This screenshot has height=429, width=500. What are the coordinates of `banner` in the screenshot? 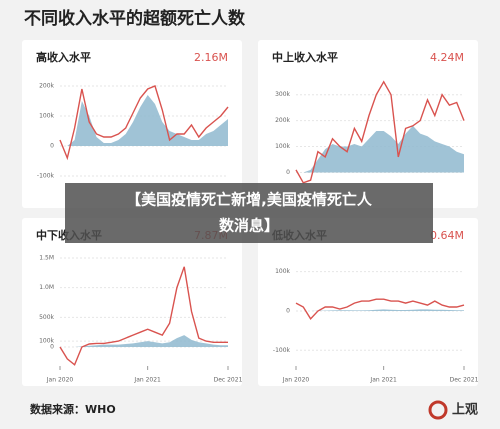 It's located at (249, 213).